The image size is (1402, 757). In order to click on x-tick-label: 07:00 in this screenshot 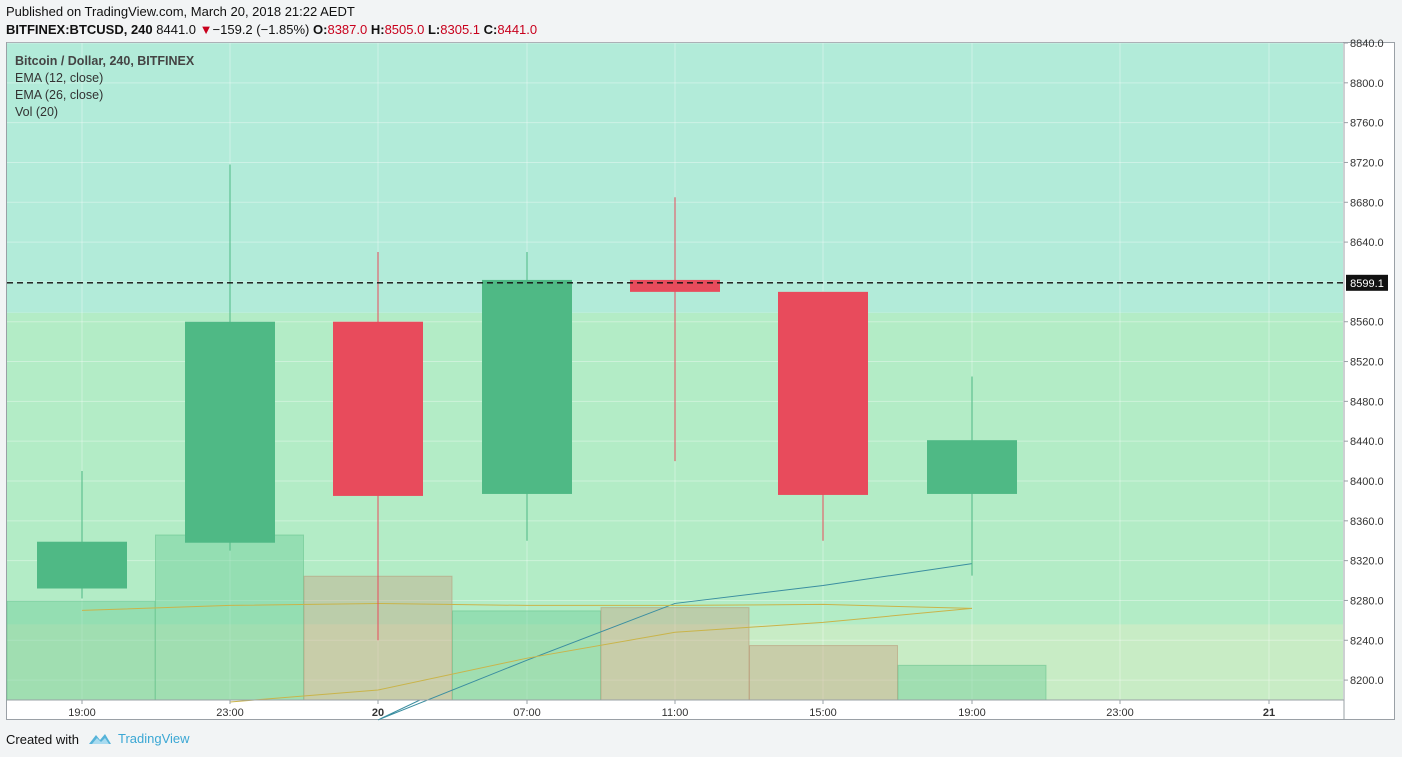, I will do `click(527, 713)`.